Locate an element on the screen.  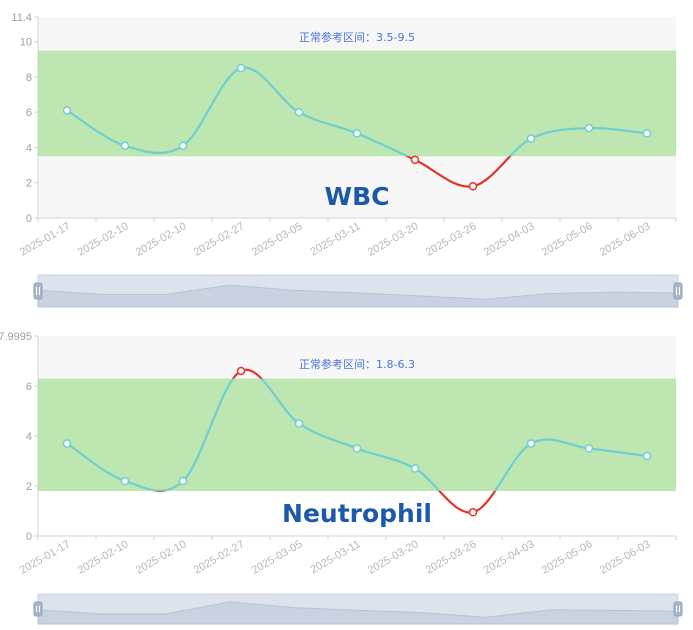
chart-title: WBC is located at coordinates (357, 196).